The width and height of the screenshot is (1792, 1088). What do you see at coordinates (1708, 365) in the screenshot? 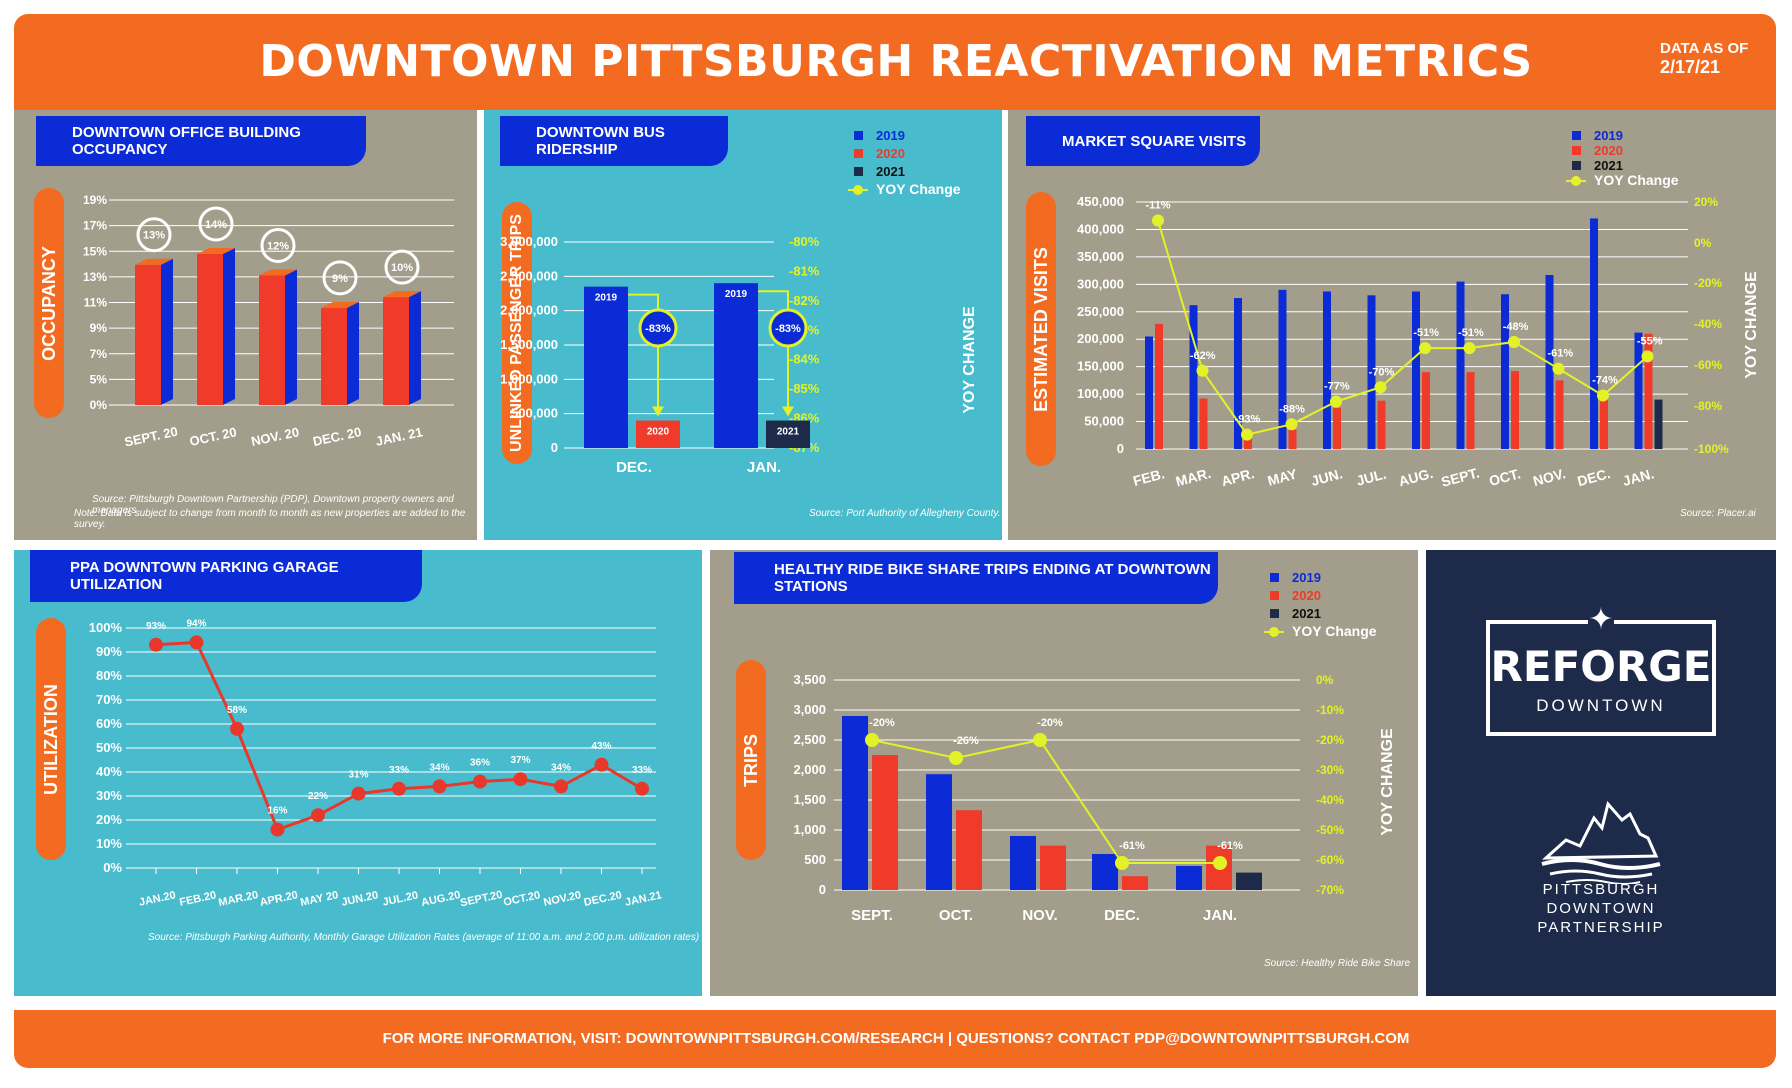
I see `market-y2tick: -60%` at bounding box center [1708, 365].